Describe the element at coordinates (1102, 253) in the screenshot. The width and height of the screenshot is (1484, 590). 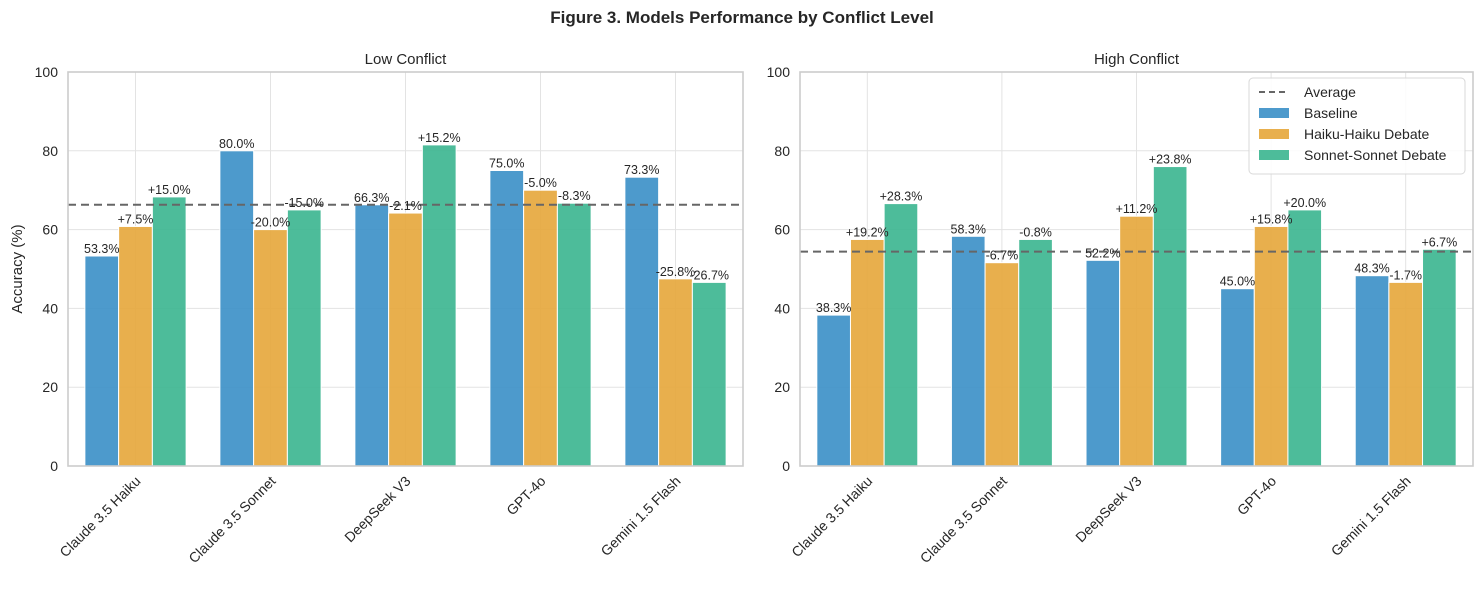
I see `bar-value-label: 52.2%` at that location.